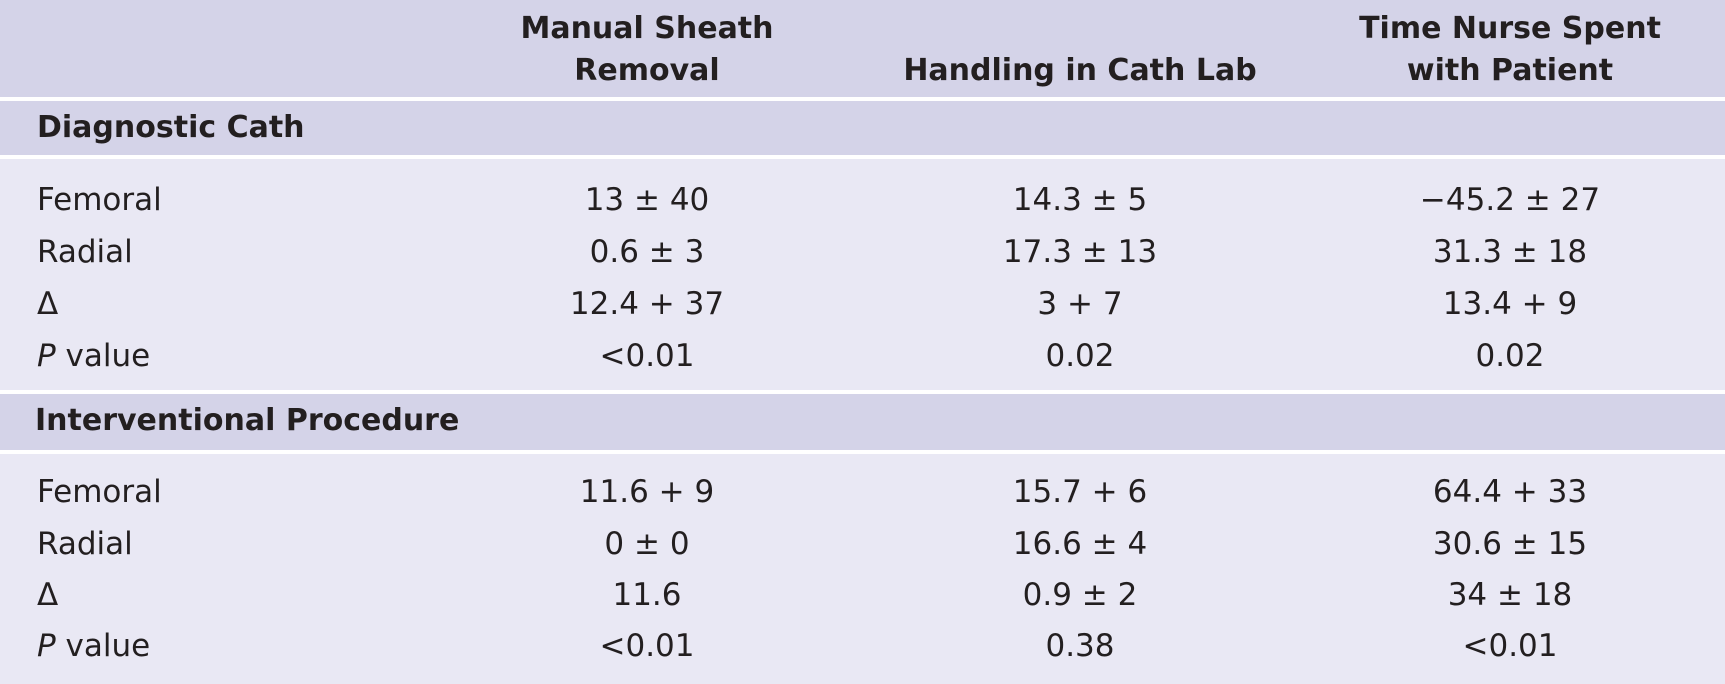 The width and height of the screenshot is (1725, 684). I want to click on table-row: Femoral 11.6 + 9 15.7 + 6 64.4 + 33, so click(862, 492).